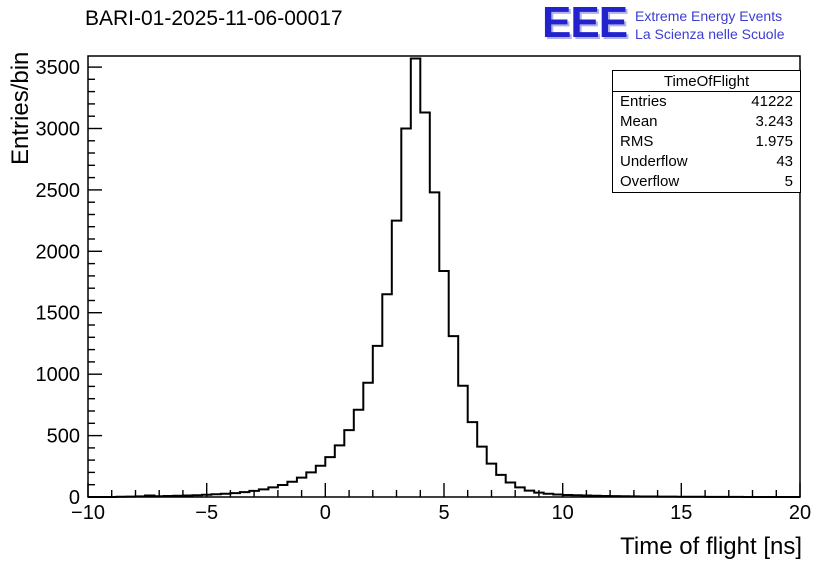 The width and height of the screenshot is (836, 572). I want to click on x-tick-label: −10, so click(88, 513).